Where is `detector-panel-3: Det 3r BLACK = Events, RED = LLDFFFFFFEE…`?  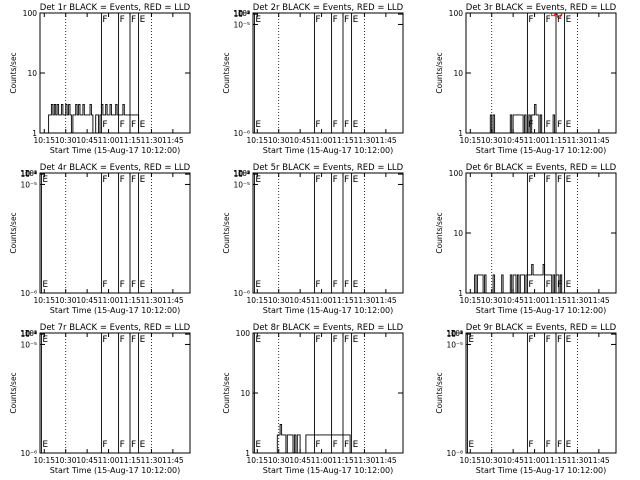 detector-panel-3: Det 3r BLACK = Events, RED = LLDFFFFFFEE… is located at coordinates (526, 79).